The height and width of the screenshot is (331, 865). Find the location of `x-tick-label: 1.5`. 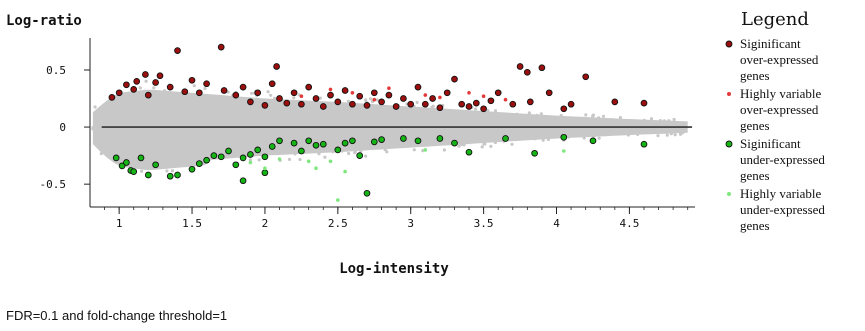

x-tick-label: 1.5 is located at coordinates (192, 223).